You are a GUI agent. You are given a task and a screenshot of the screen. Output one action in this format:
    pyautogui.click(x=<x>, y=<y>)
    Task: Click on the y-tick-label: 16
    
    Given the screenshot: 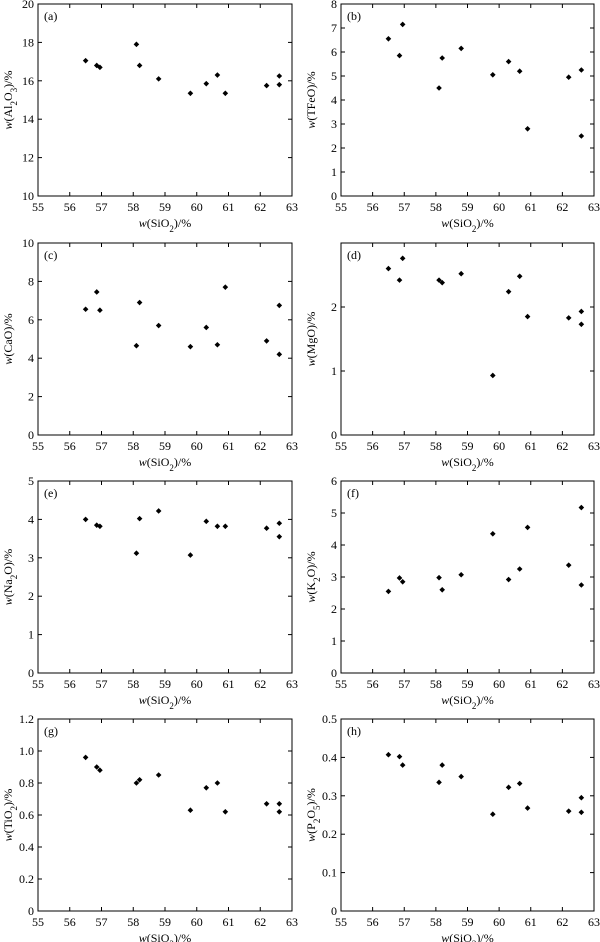 What is the action you would take?
    pyautogui.click(x=28, y=81)
    